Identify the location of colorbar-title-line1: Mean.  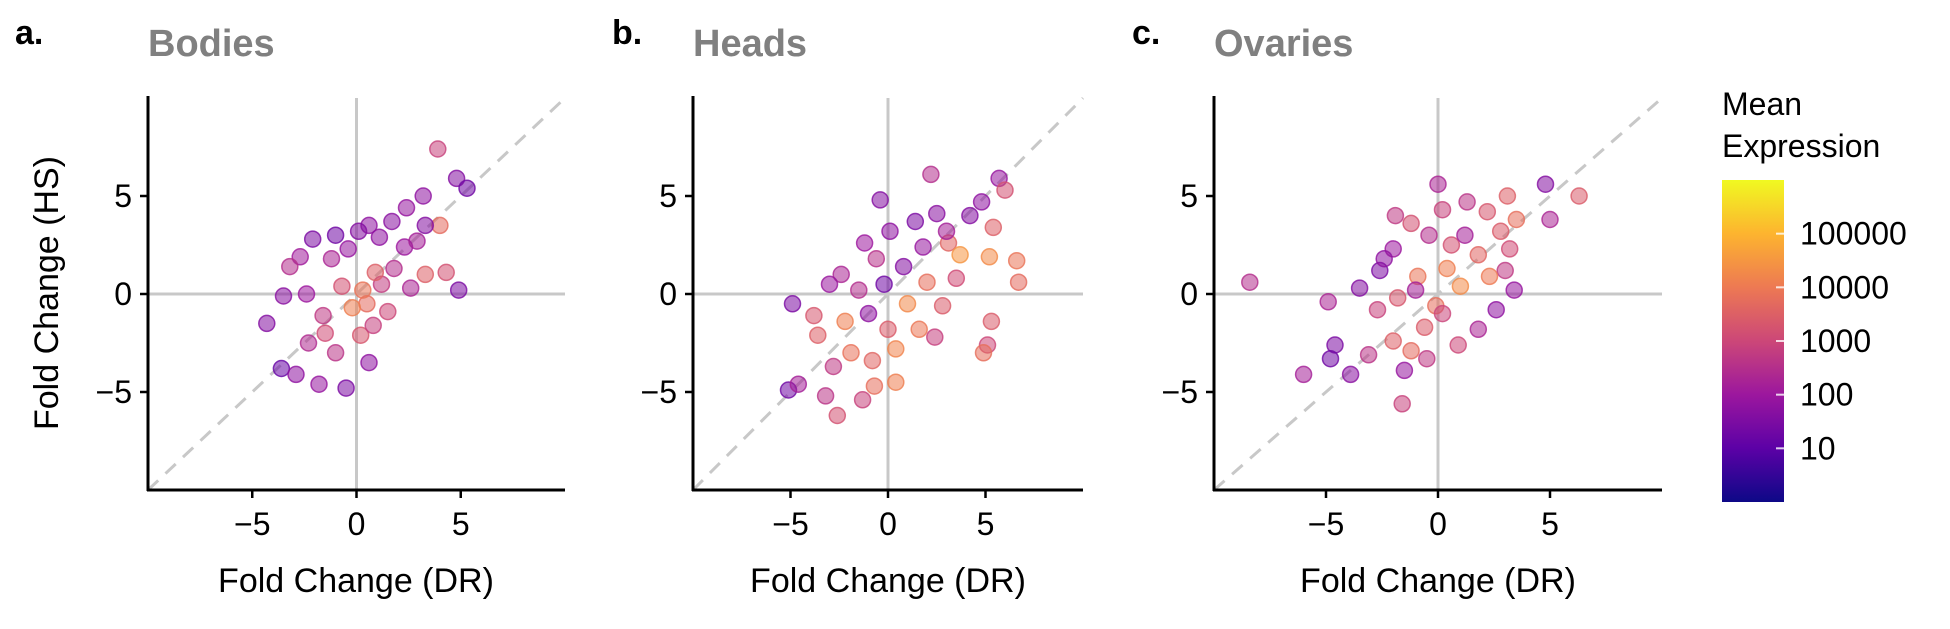
(1762, 104).